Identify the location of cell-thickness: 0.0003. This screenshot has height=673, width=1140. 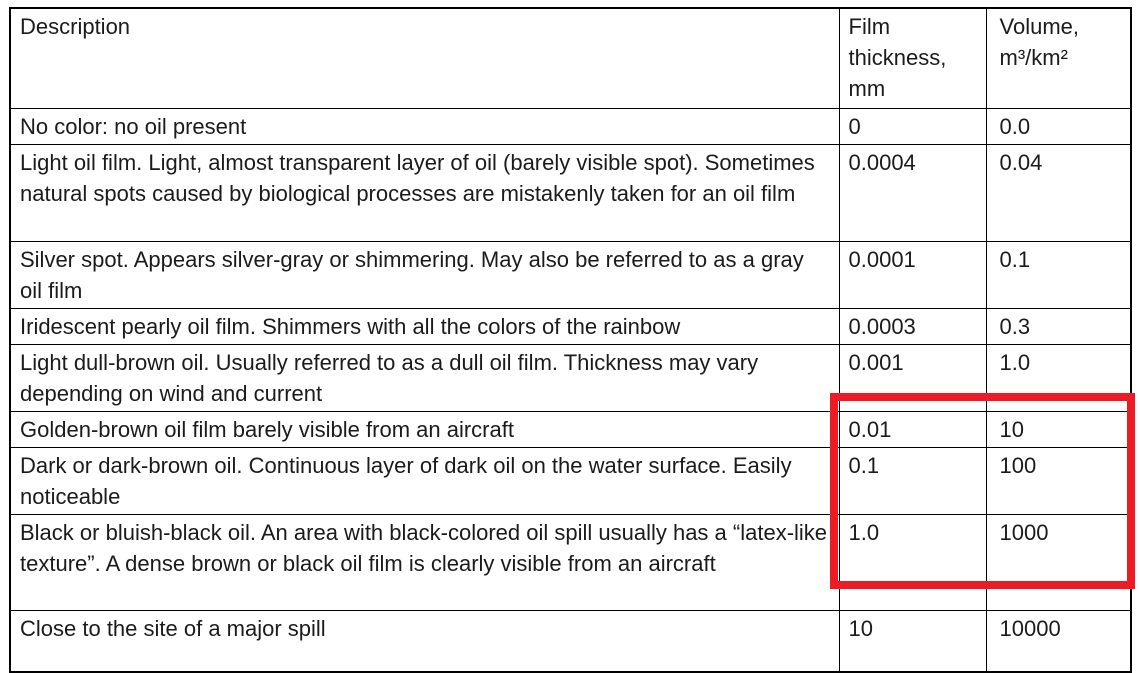
(912, 326).